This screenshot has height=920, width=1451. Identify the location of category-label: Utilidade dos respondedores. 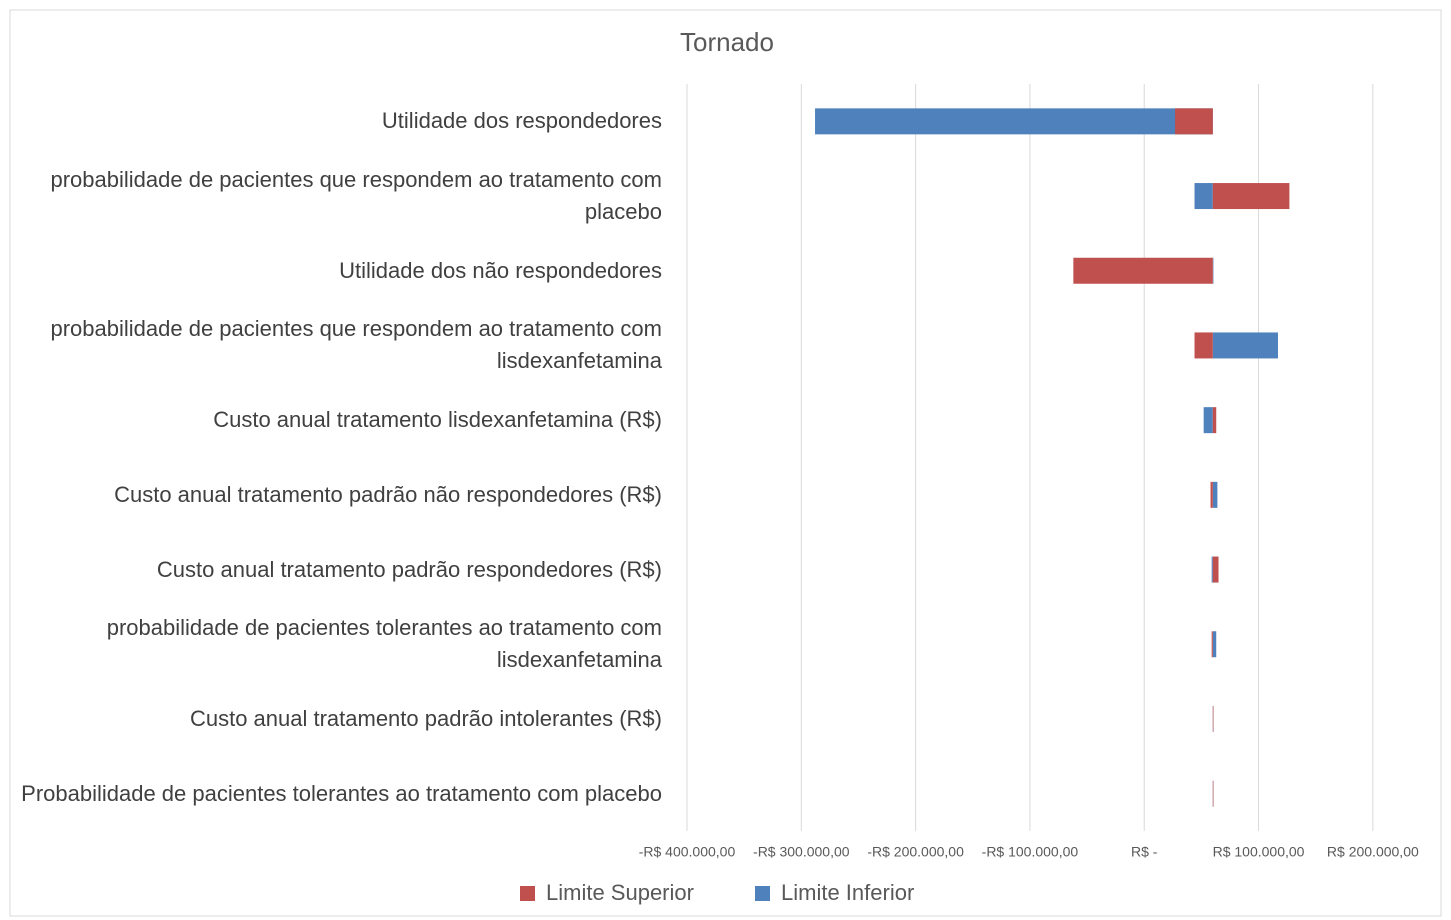
(521, 121).